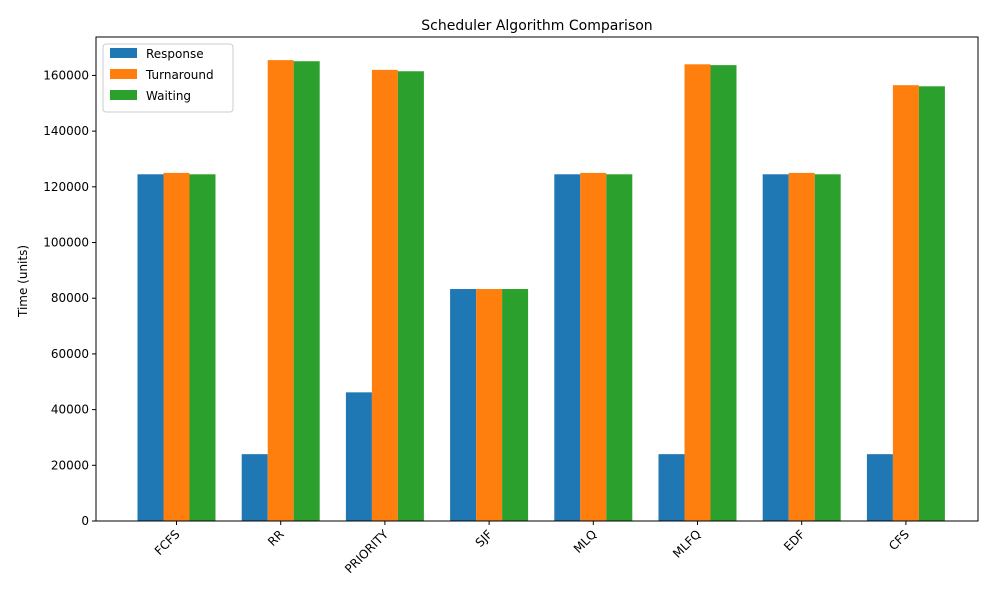 This screenshot has width=1000, height=604. Describe the element at coordinates (384, 295) in the screenshot. I see `bar-turnaround-priority` at that location.